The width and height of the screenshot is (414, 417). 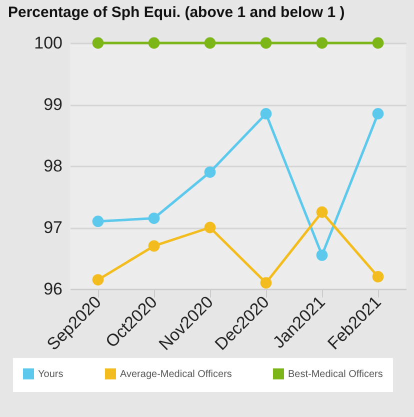 I want to click on y-tick-label: 100, so click(x=48, y=43).